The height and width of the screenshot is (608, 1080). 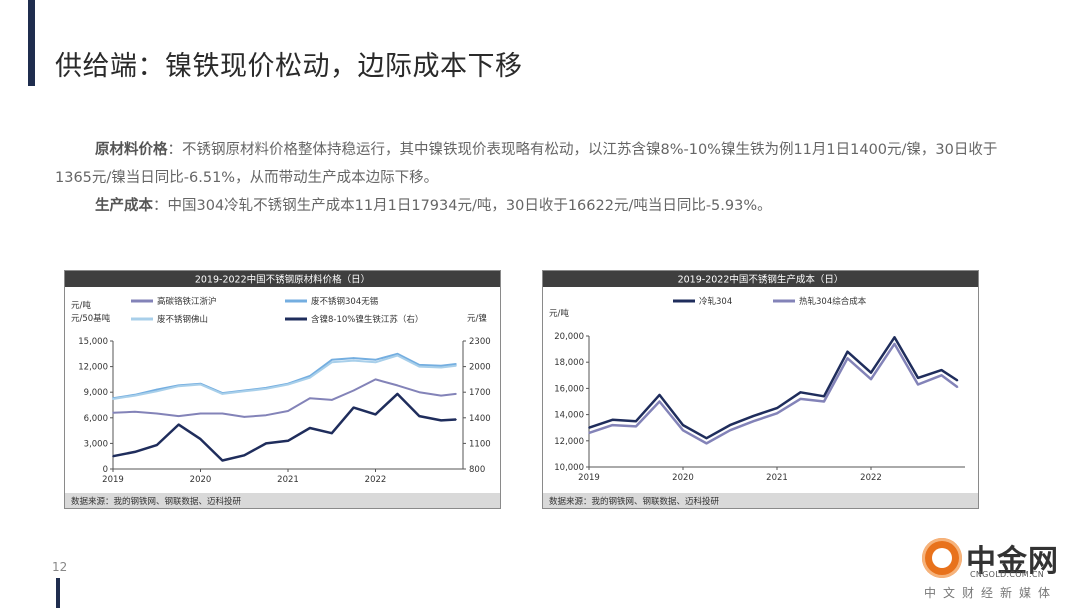 I want to click on y-tick-label-right: 1400, so click(x=480, y=419).